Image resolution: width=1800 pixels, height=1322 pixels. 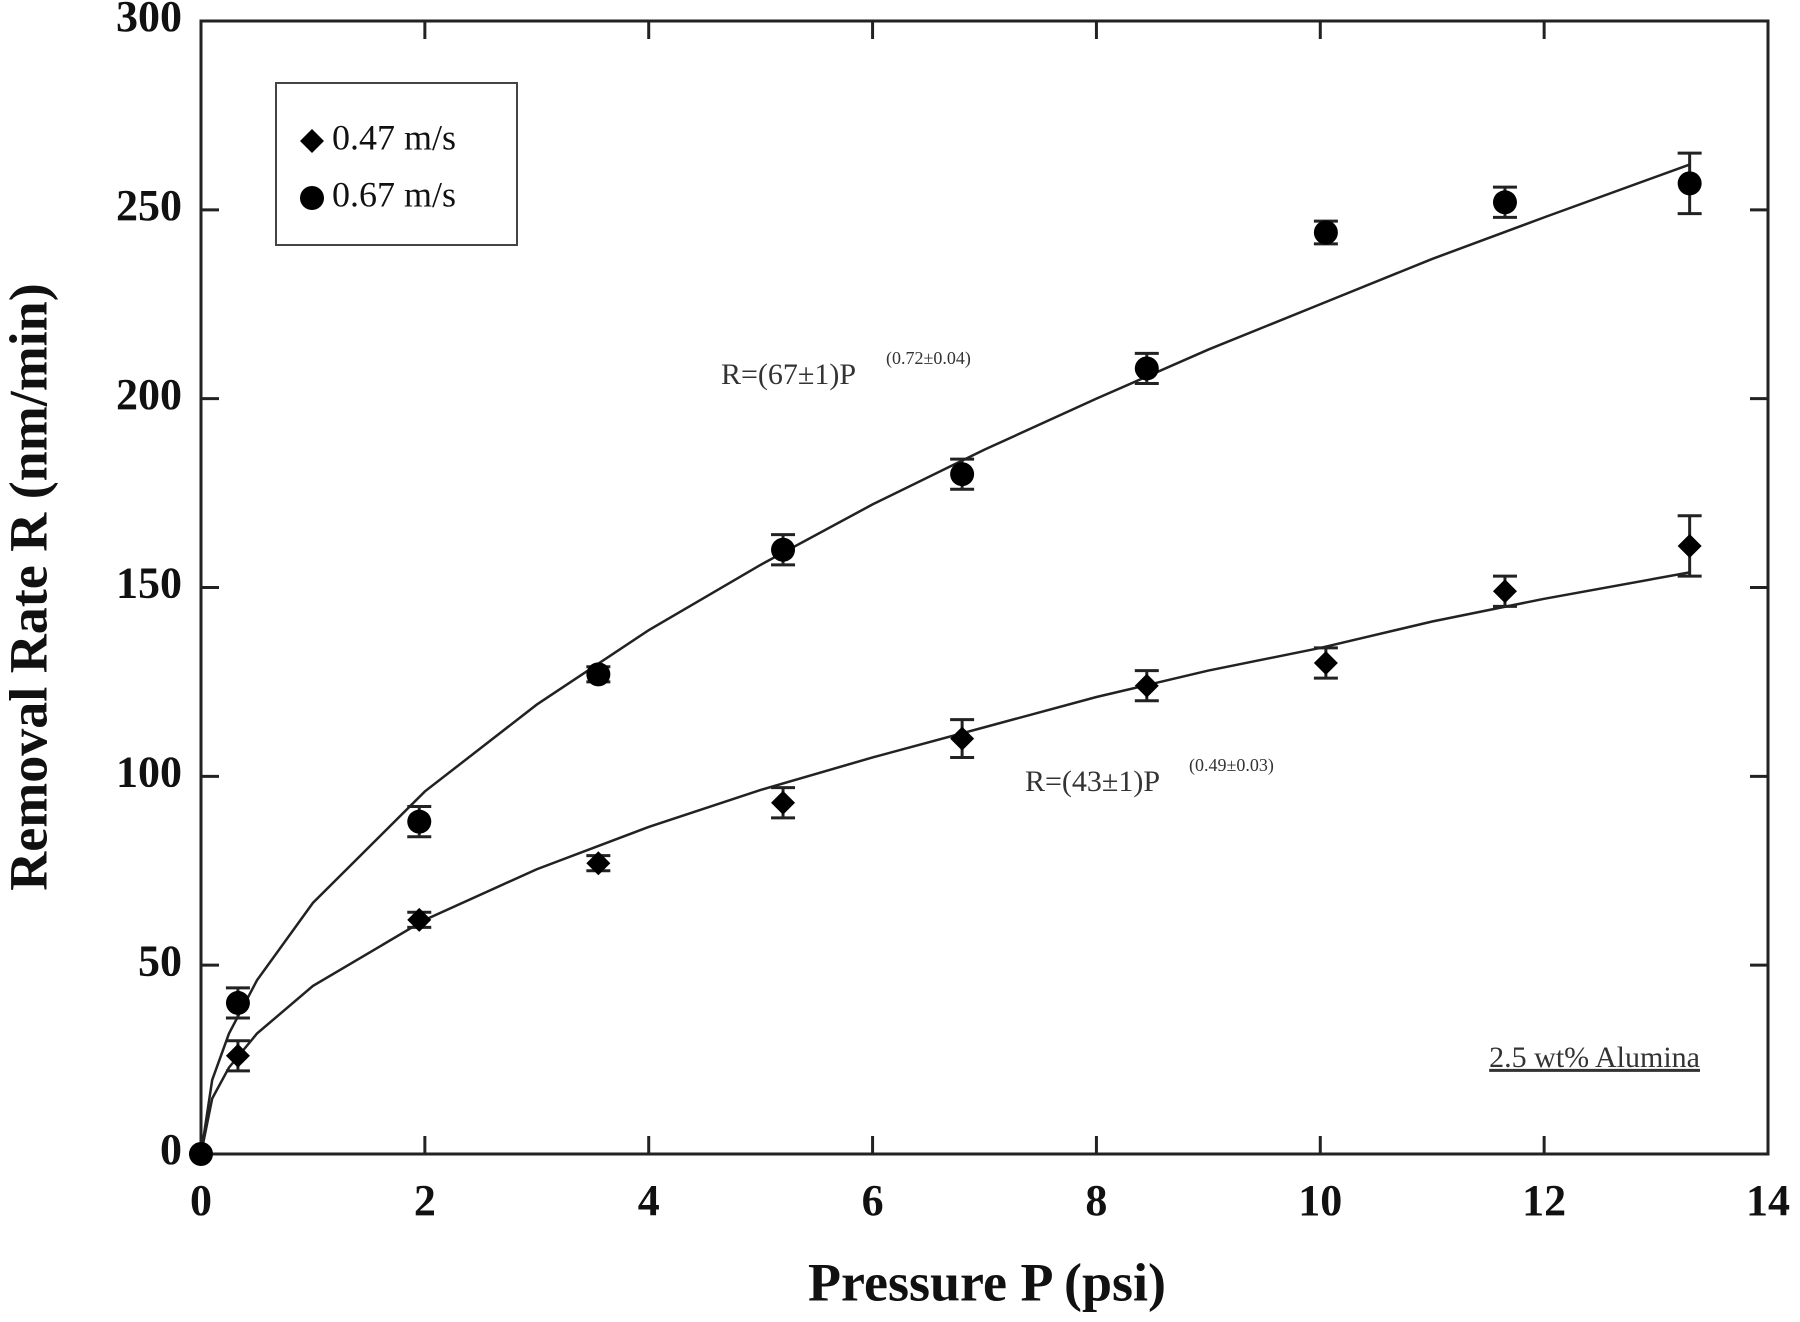 What do you see at coordinates (394, 194) in the screenshot?
I see `legend-label: 0.67 m/s` at bounding box center [394, 194].